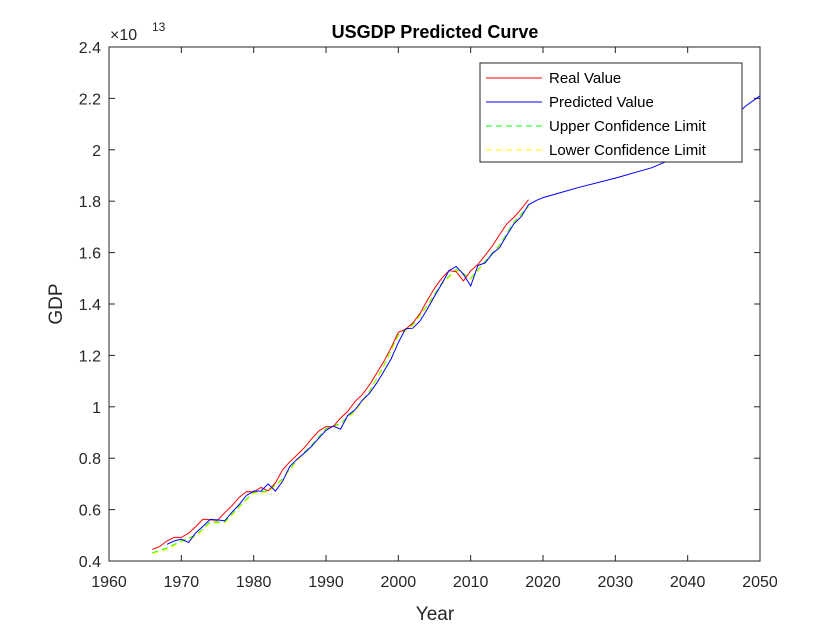 The height and width of the screenshot is (635, 840). I want to click on legend-label: Real Value, so click(585, 78).